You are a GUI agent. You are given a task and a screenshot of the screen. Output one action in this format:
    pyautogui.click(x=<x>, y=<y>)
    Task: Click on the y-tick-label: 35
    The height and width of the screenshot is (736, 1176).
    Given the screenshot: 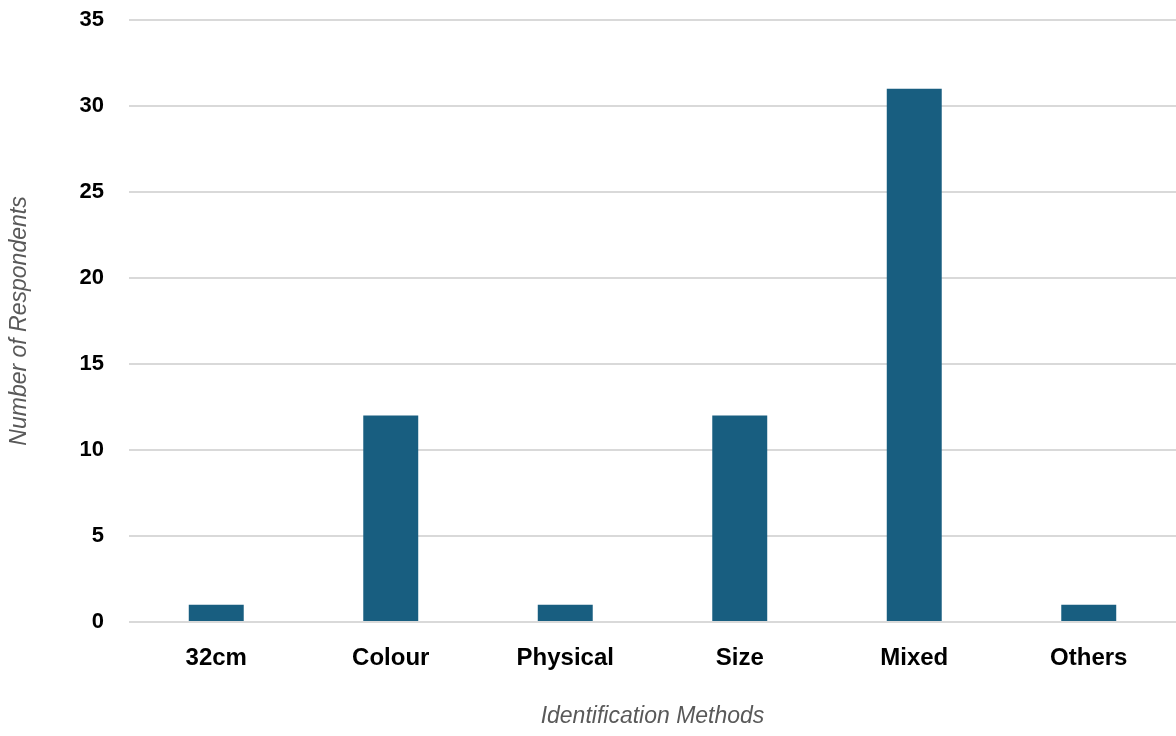 What is the action you would take?
    pyautogui.click(x=91, y=19)
    